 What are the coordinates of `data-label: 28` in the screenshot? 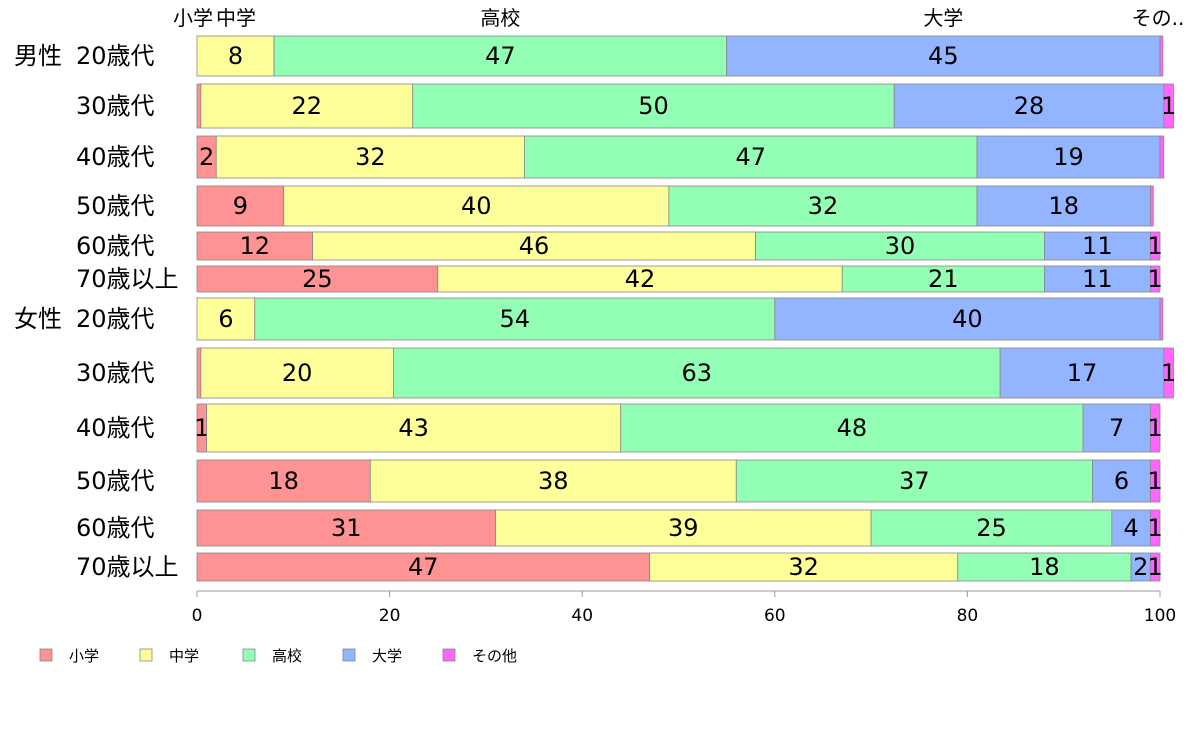 It's located at (1029, 106).